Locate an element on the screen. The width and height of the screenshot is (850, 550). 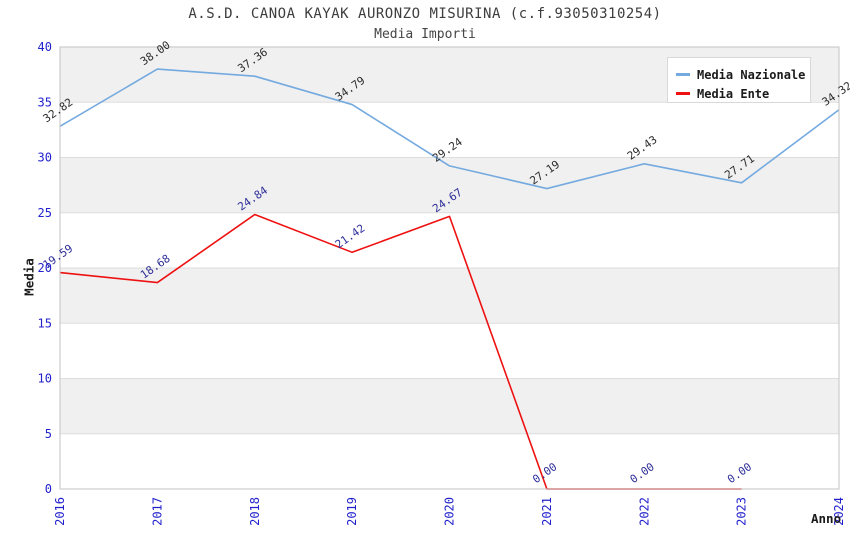
legend: Media Nazionale Media Ente is located at coordinates (739, 80).